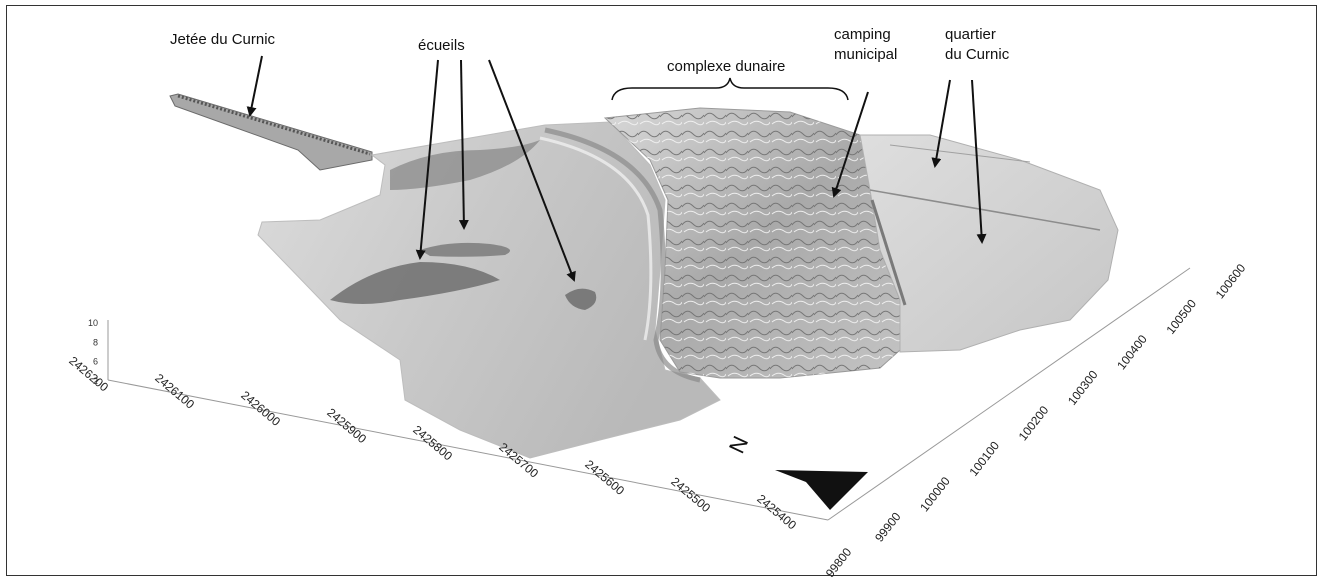  I want to click on terrain-beach-ridge, so click(622, 255).